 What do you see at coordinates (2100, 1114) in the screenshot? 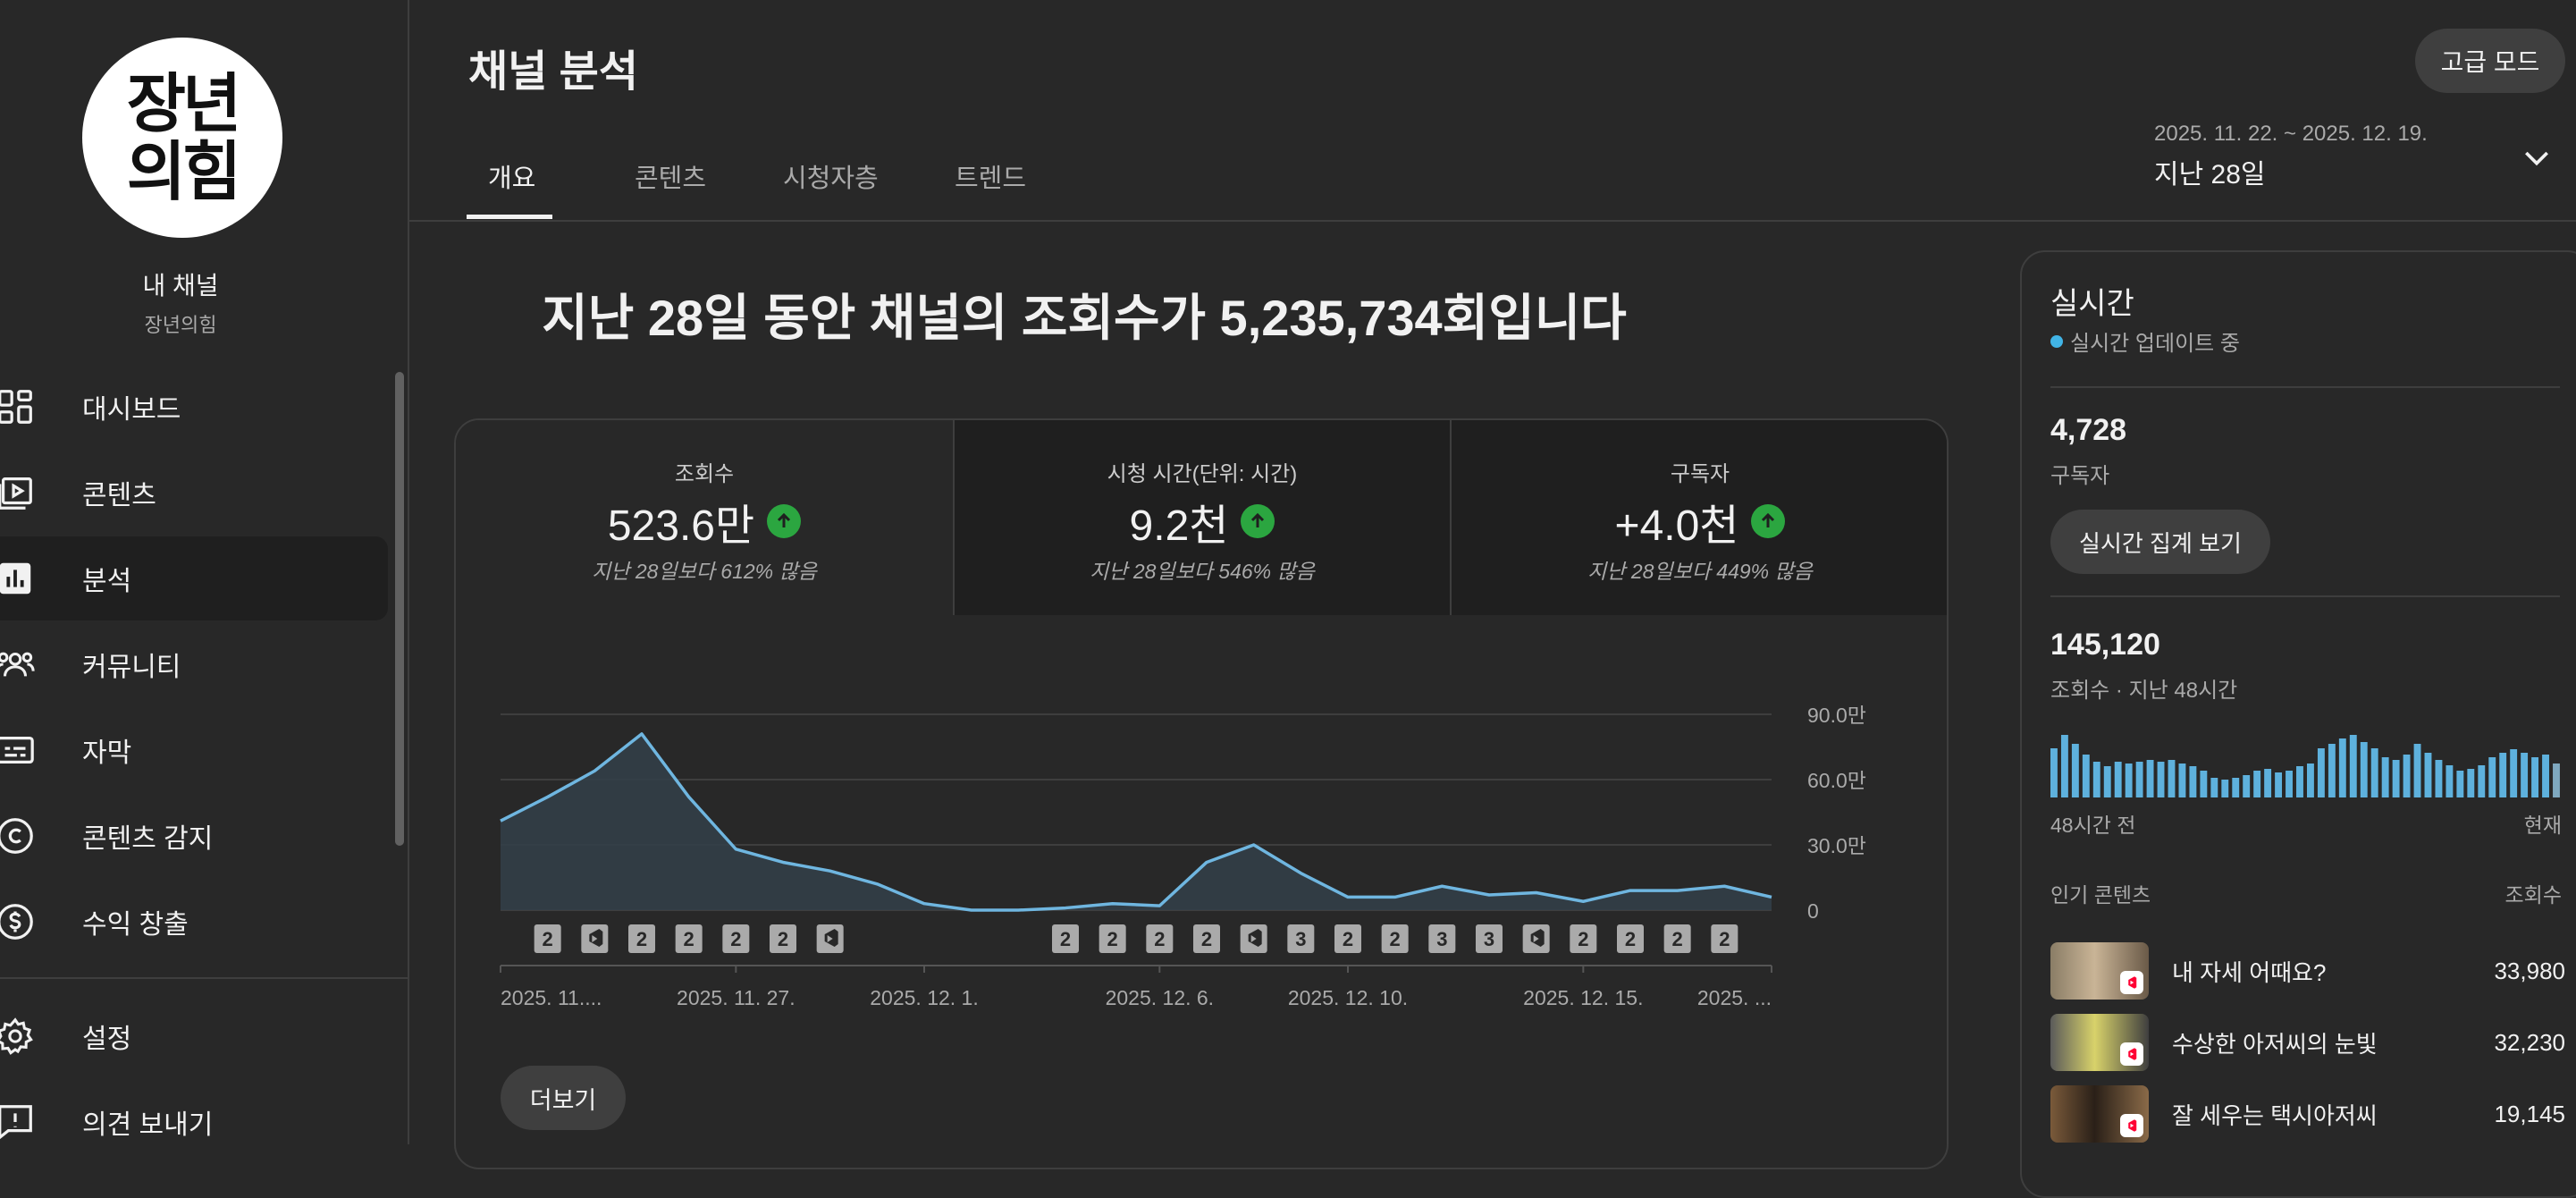
I see `video-thumbnail` at bounding box center [2100, 1114].